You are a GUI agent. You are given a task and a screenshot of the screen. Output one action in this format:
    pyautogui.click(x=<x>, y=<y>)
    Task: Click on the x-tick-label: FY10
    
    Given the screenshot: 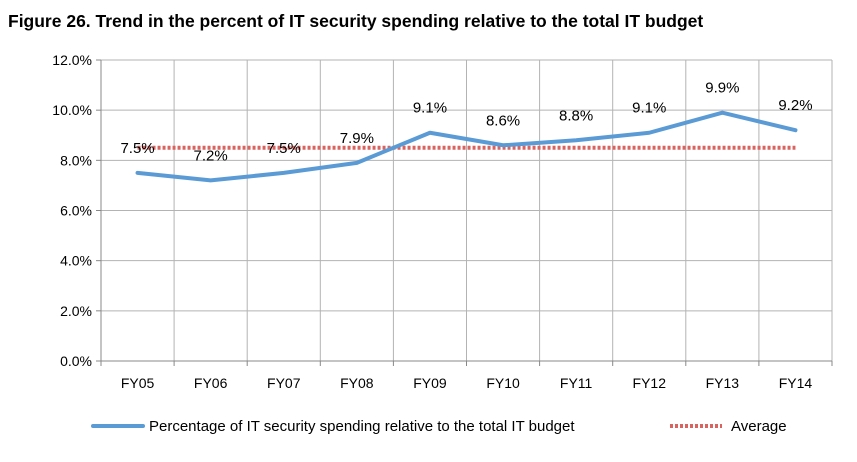 What is the action you would take?
    pyautogui.click(x=503, y=383)
    